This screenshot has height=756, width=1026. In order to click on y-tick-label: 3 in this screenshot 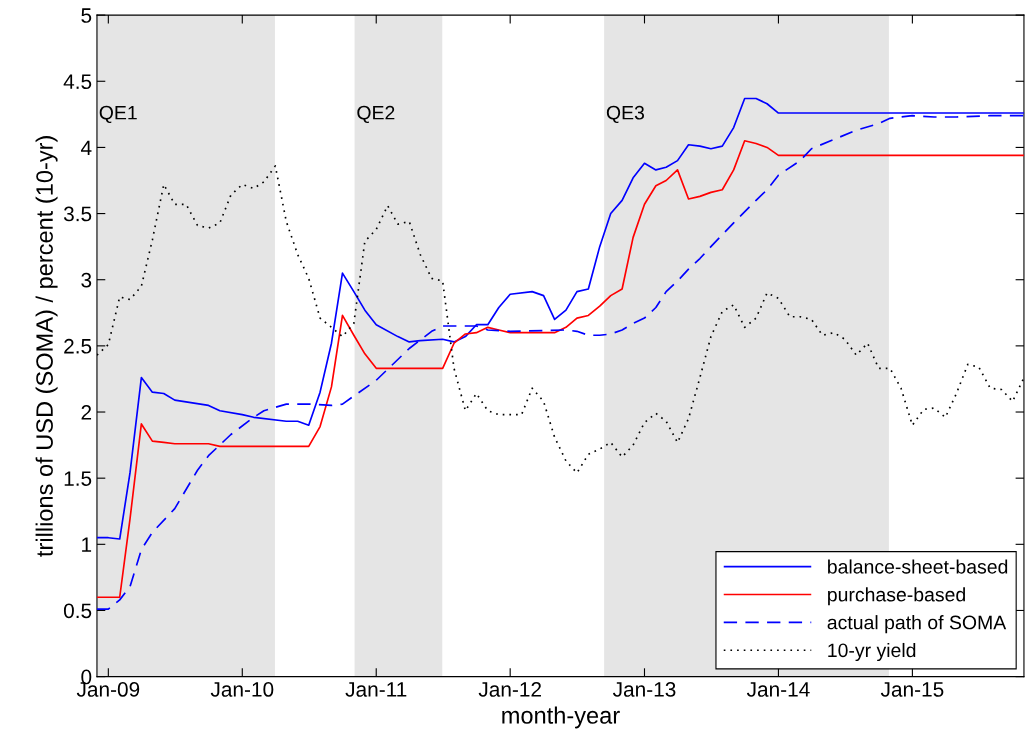, I will do `click(86, 280)`.